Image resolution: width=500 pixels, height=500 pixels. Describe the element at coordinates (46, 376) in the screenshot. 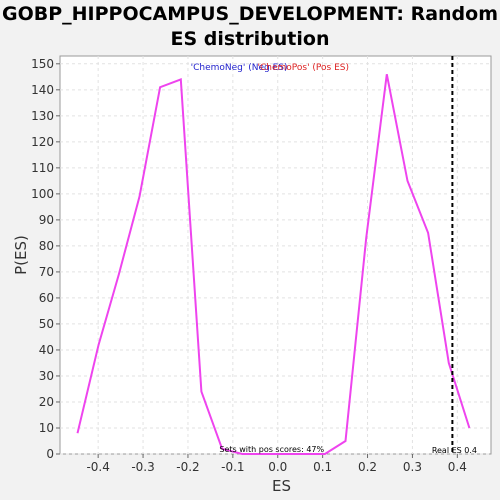

I see `y-tick-label: 30` at that location.